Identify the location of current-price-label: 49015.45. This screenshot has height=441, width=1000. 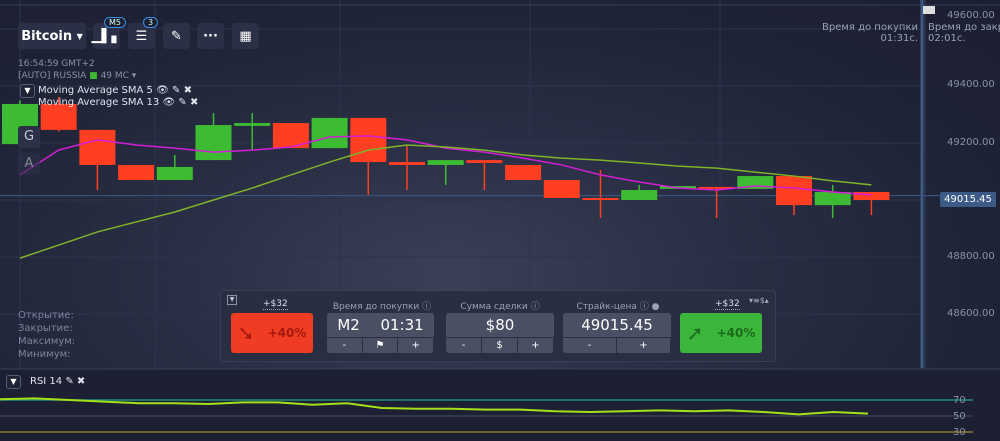
(968, 199).